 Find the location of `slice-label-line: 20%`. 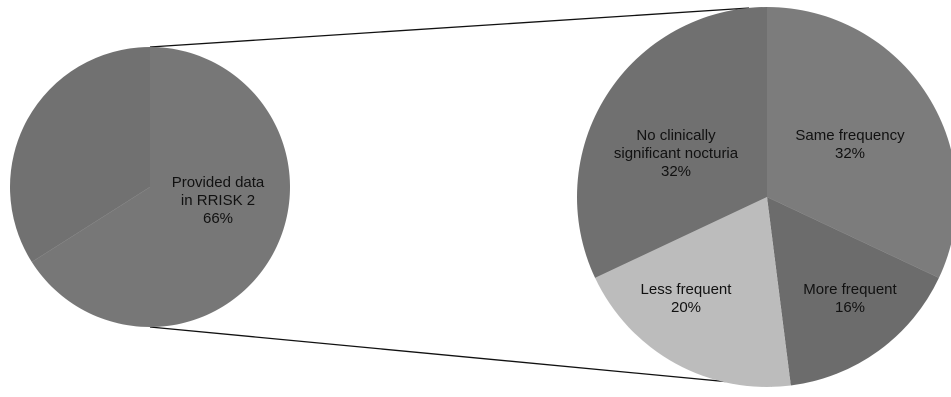

slice-label-line: 20% is located at coordinates (686, 307).